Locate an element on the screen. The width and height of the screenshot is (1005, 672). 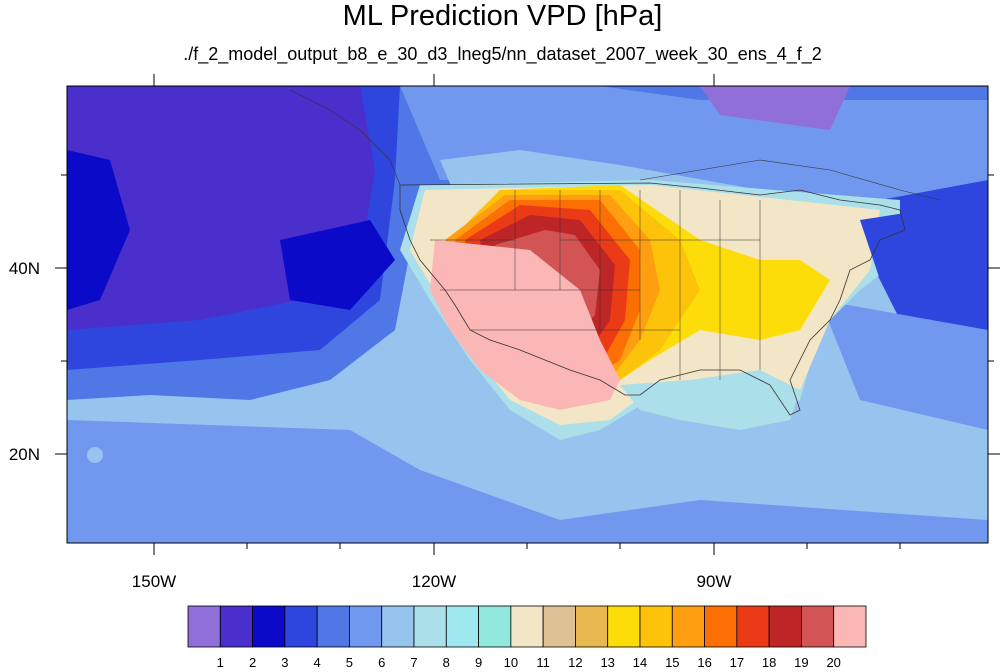
lon-label-150w: 150W is located at coordinates (154, 581).